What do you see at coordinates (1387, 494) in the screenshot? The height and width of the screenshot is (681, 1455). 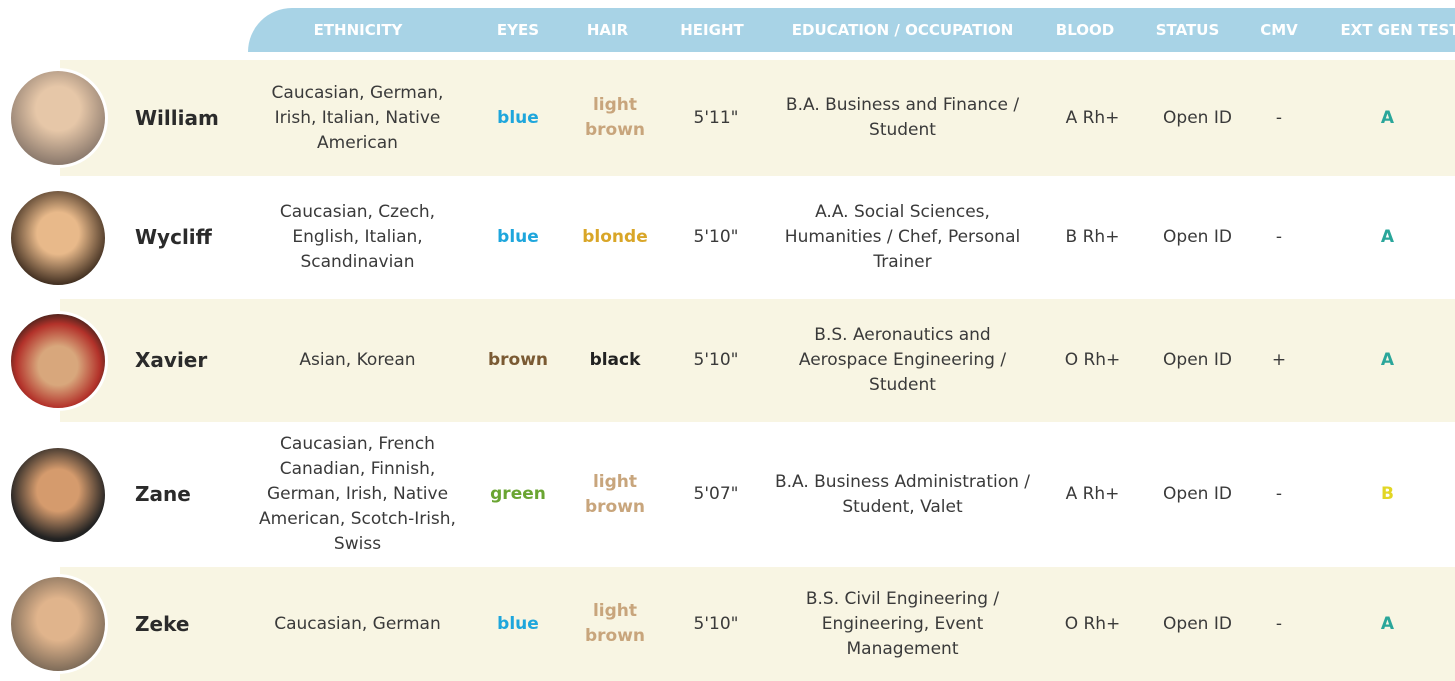 I see `test: B` at bounding box center [1387, 494].